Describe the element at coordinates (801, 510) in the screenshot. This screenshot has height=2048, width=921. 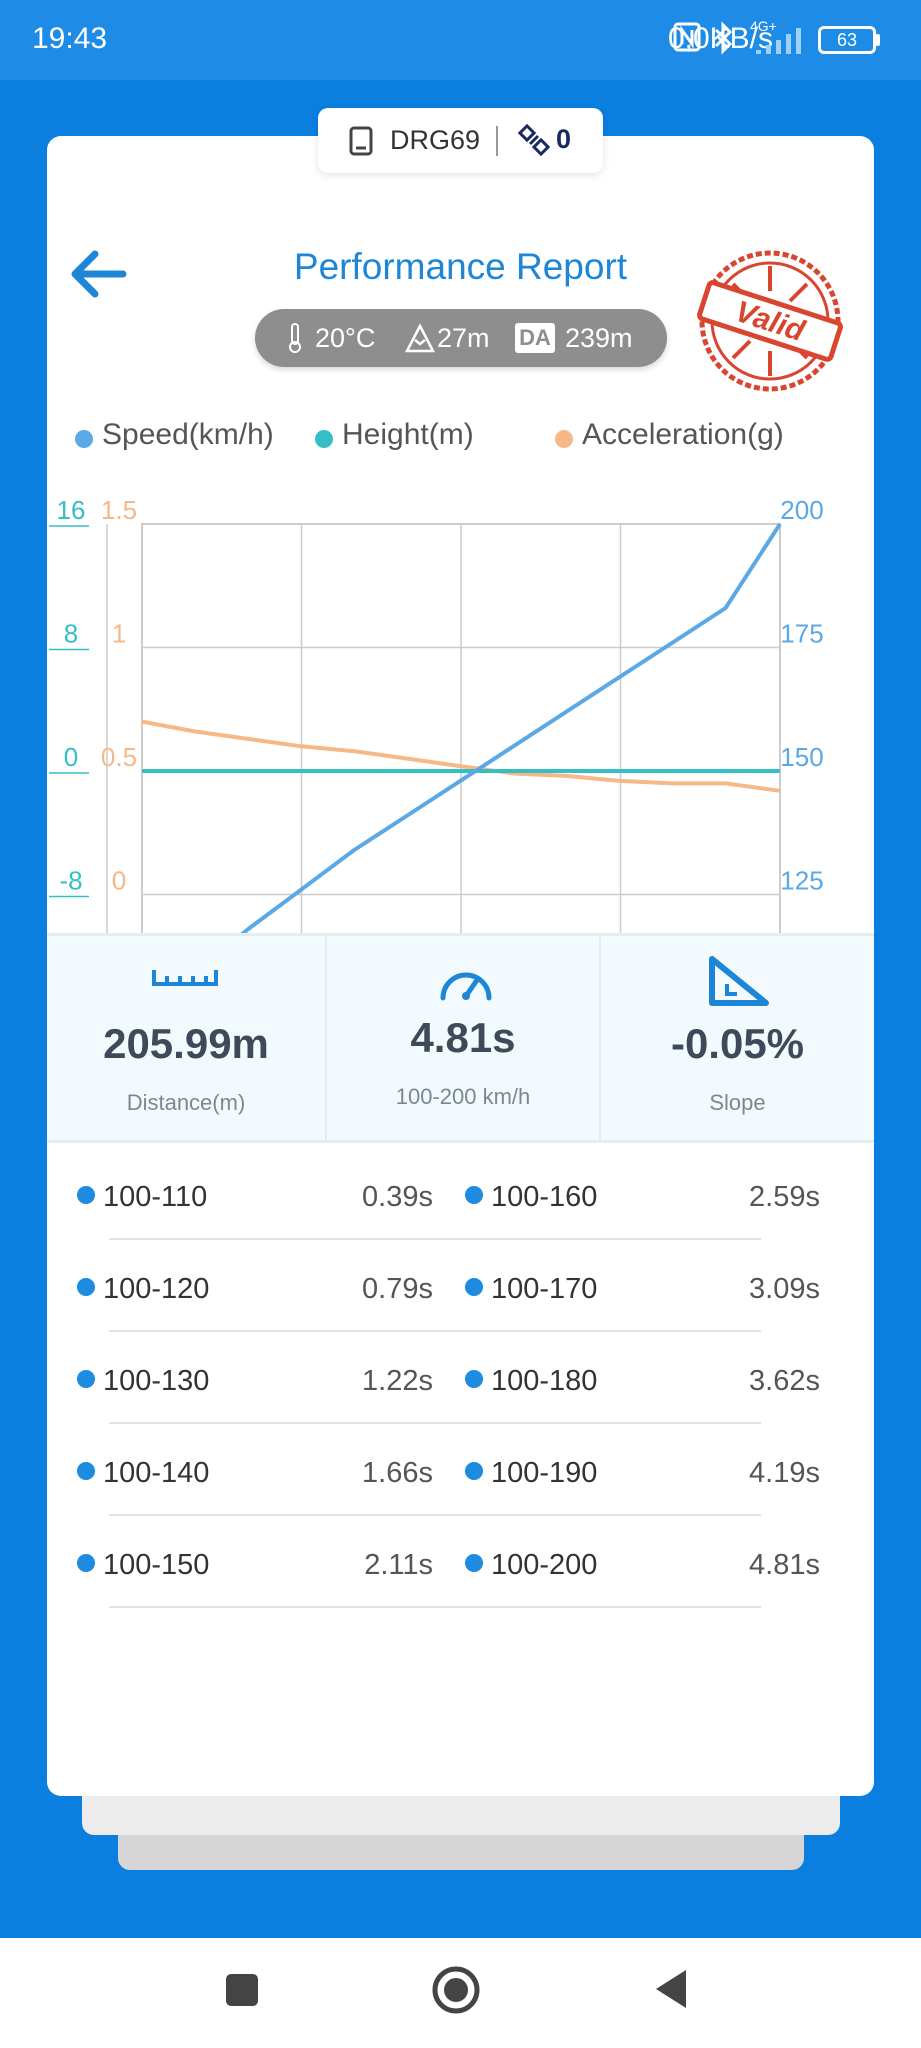
I see `right-tick-label: 200` at that location.